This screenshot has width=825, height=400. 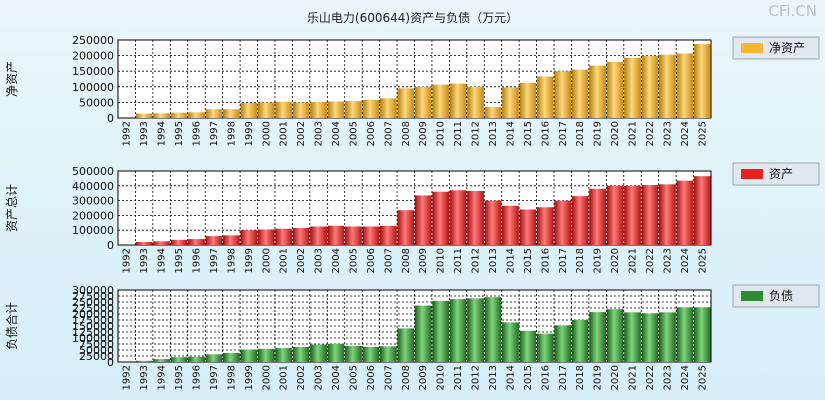 I want to click on bar-2004, so click(x=336, y=353).